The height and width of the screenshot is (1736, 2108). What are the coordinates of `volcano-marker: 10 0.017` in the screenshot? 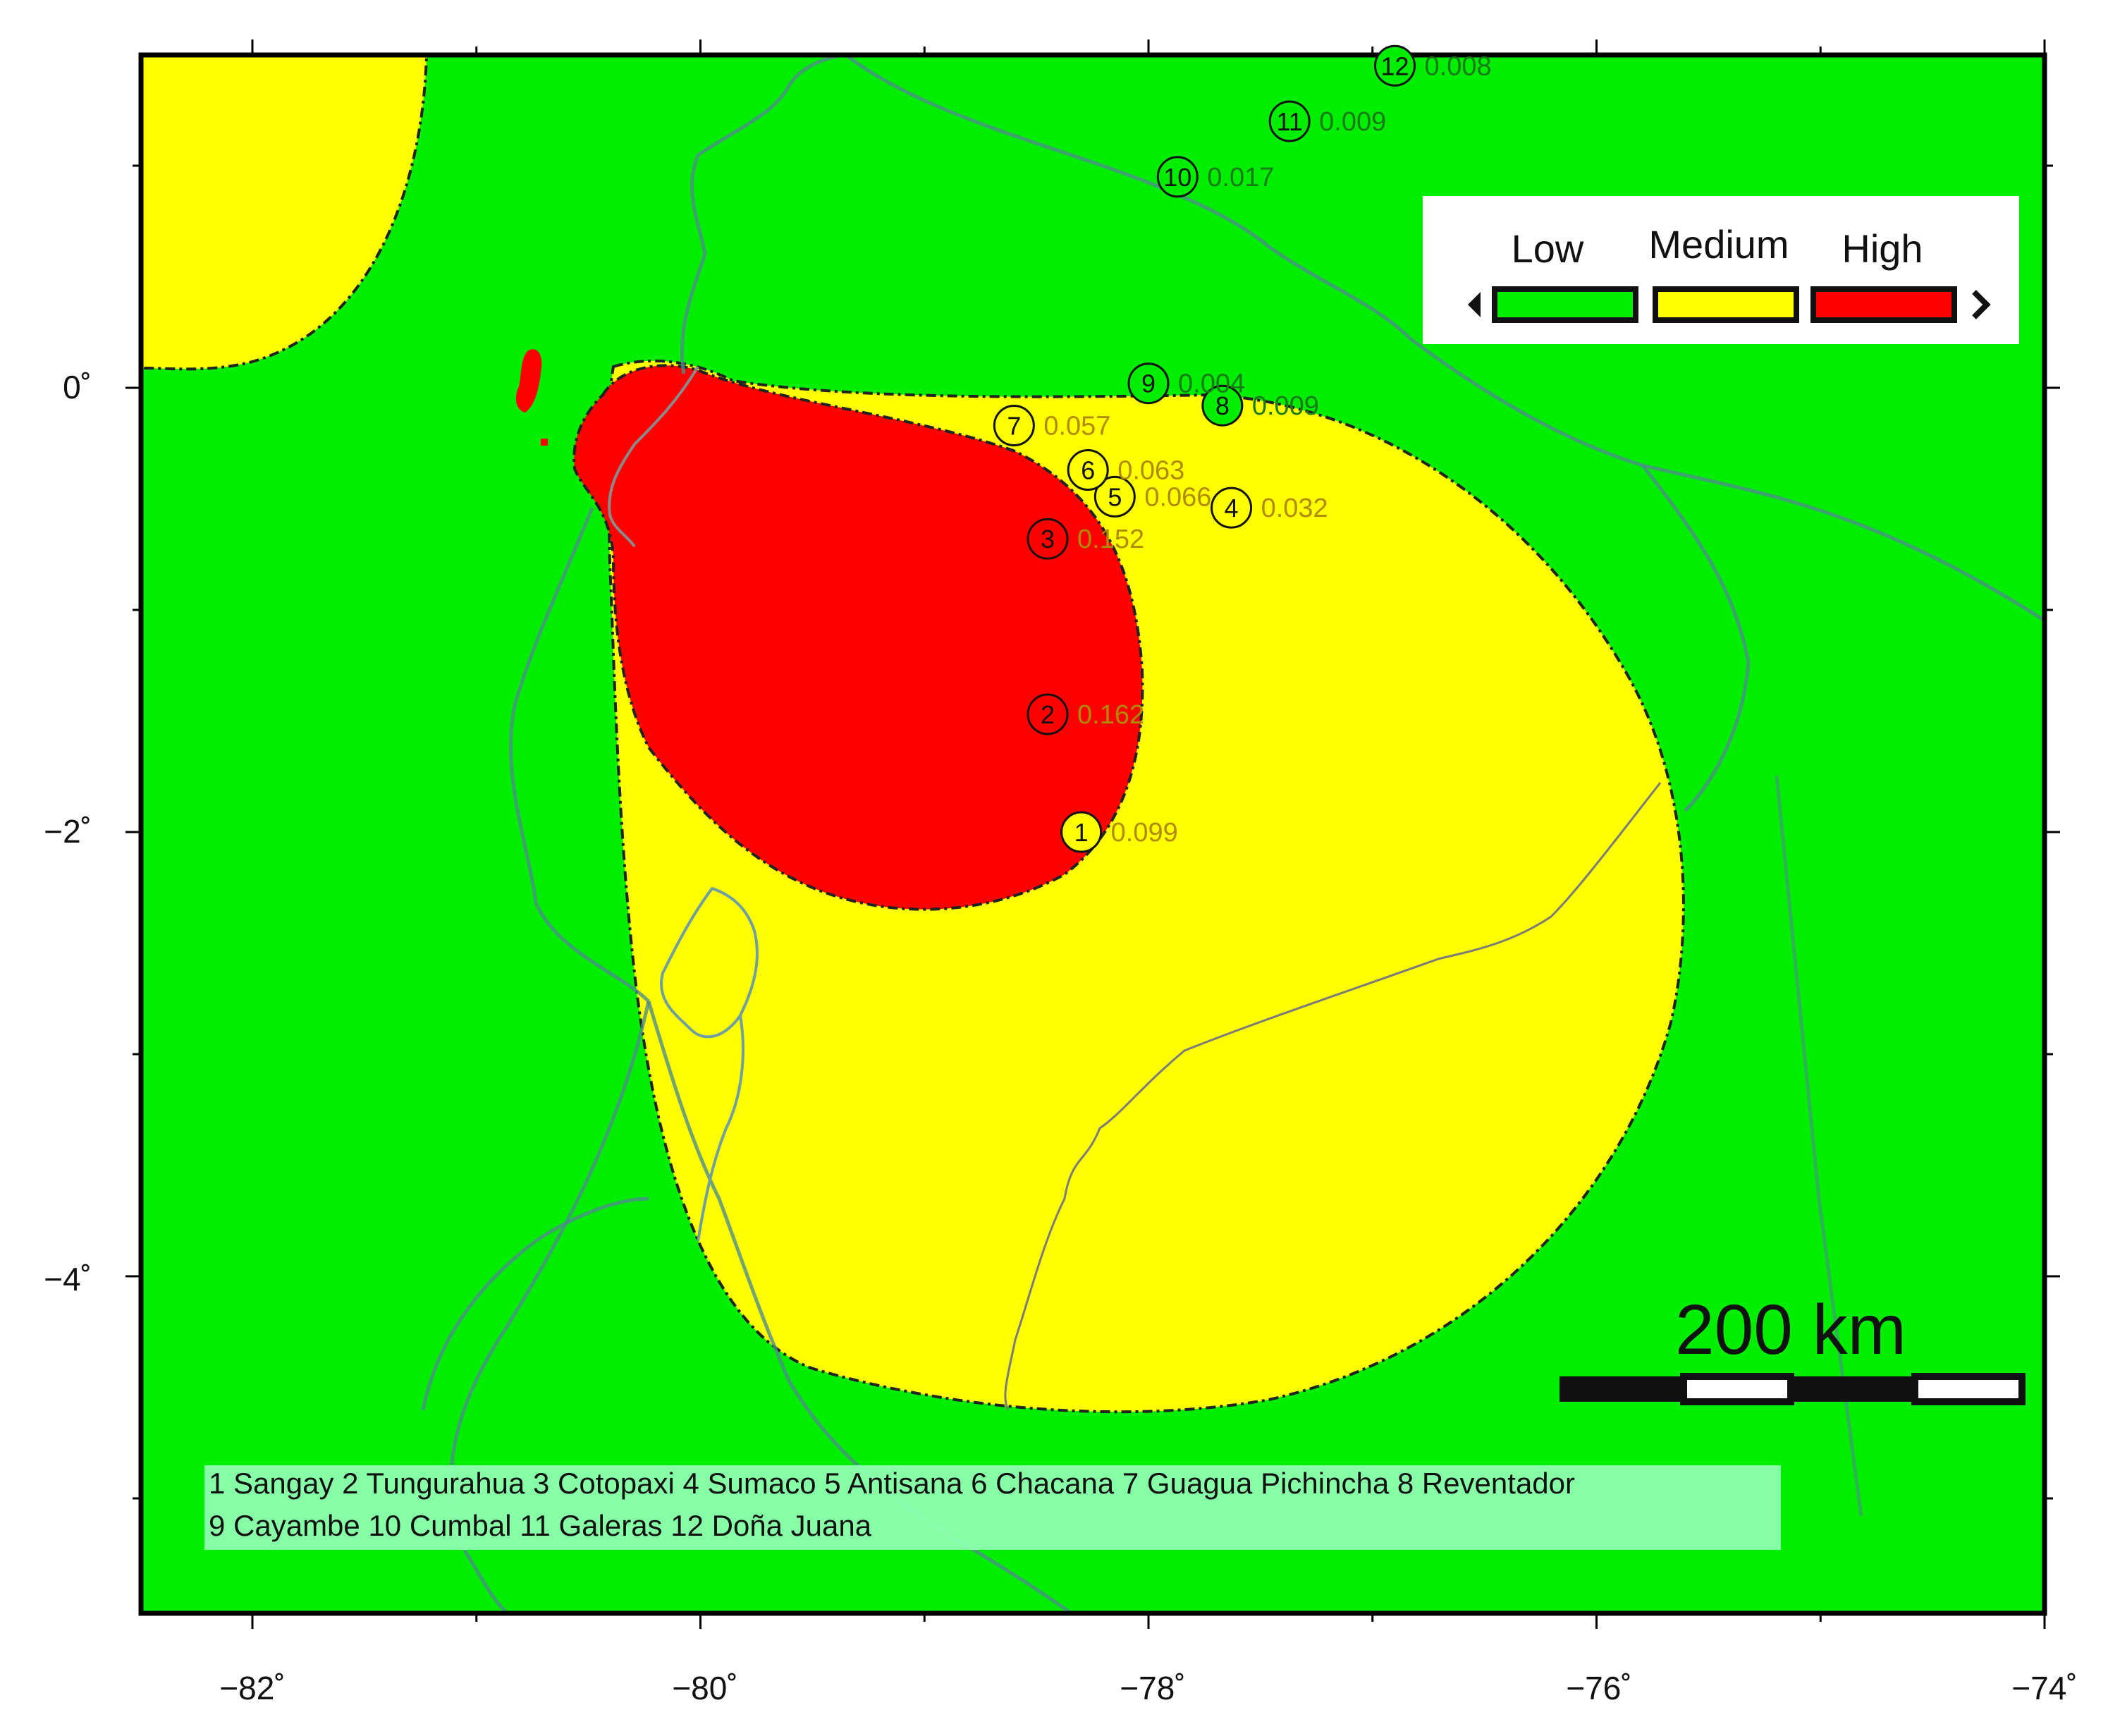 It's located at (1215, 177).